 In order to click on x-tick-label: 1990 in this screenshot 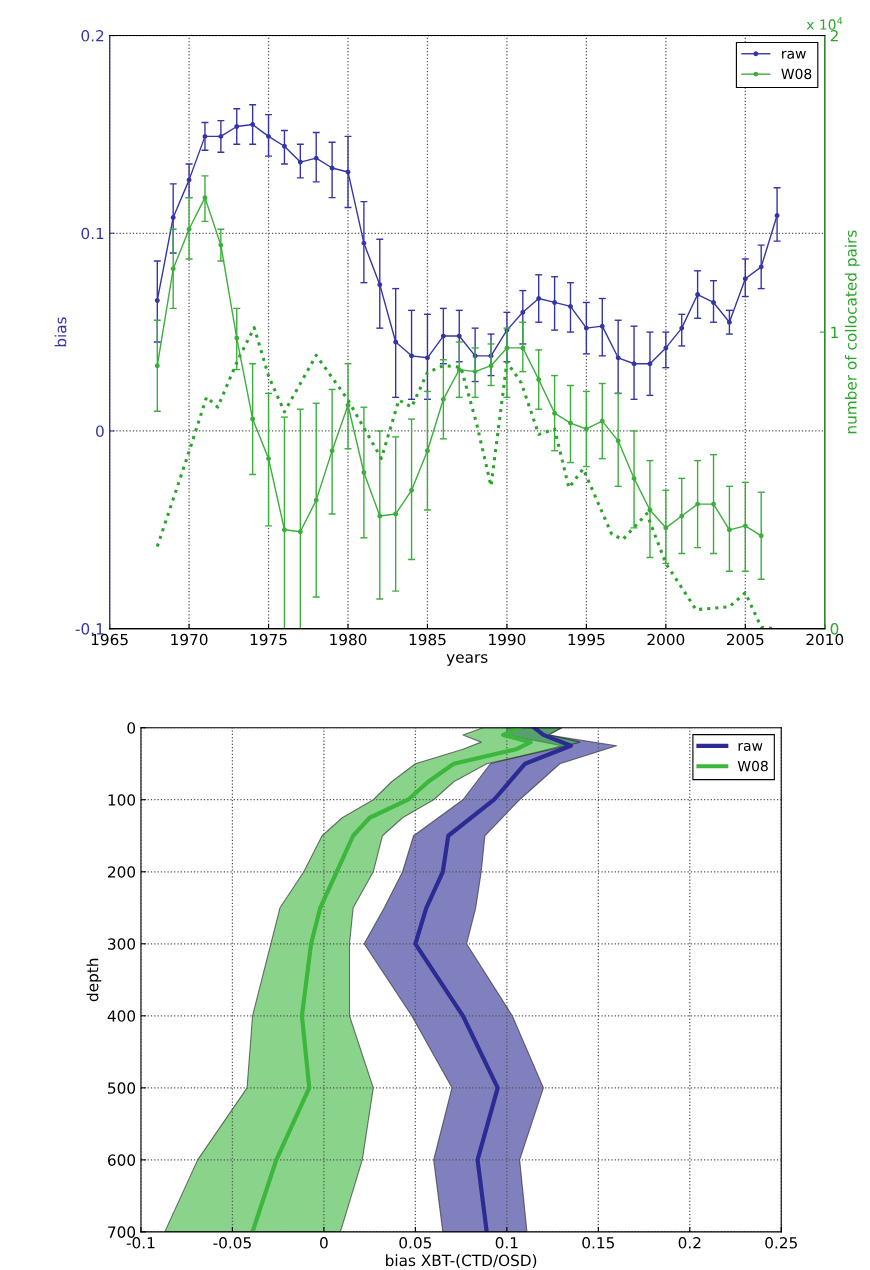, I will do `click(507, 639)`.